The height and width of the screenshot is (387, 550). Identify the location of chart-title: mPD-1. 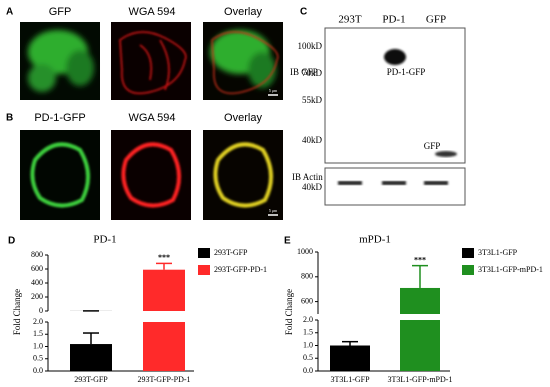
(375, 240).